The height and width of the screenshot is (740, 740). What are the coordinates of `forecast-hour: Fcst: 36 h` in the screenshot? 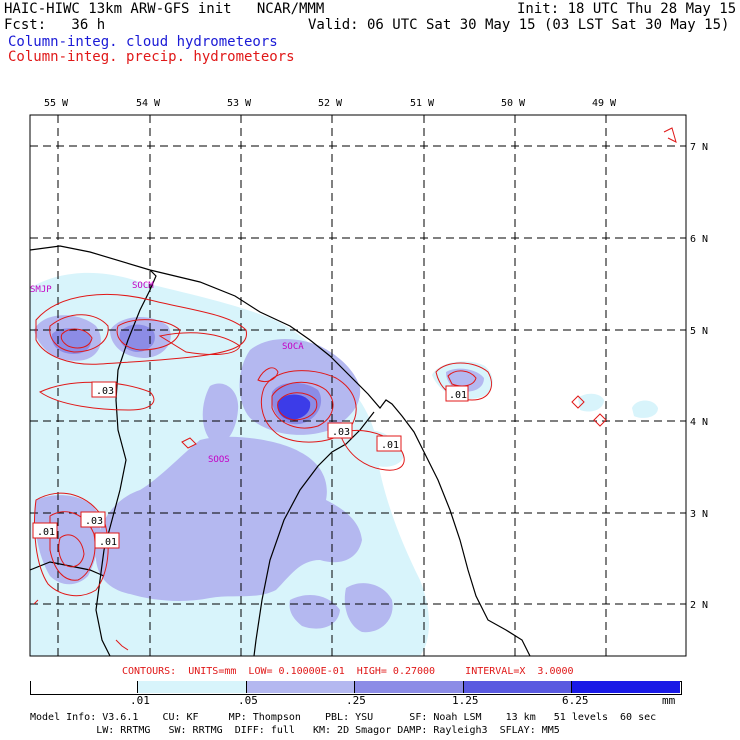 It's located at (55, 25).